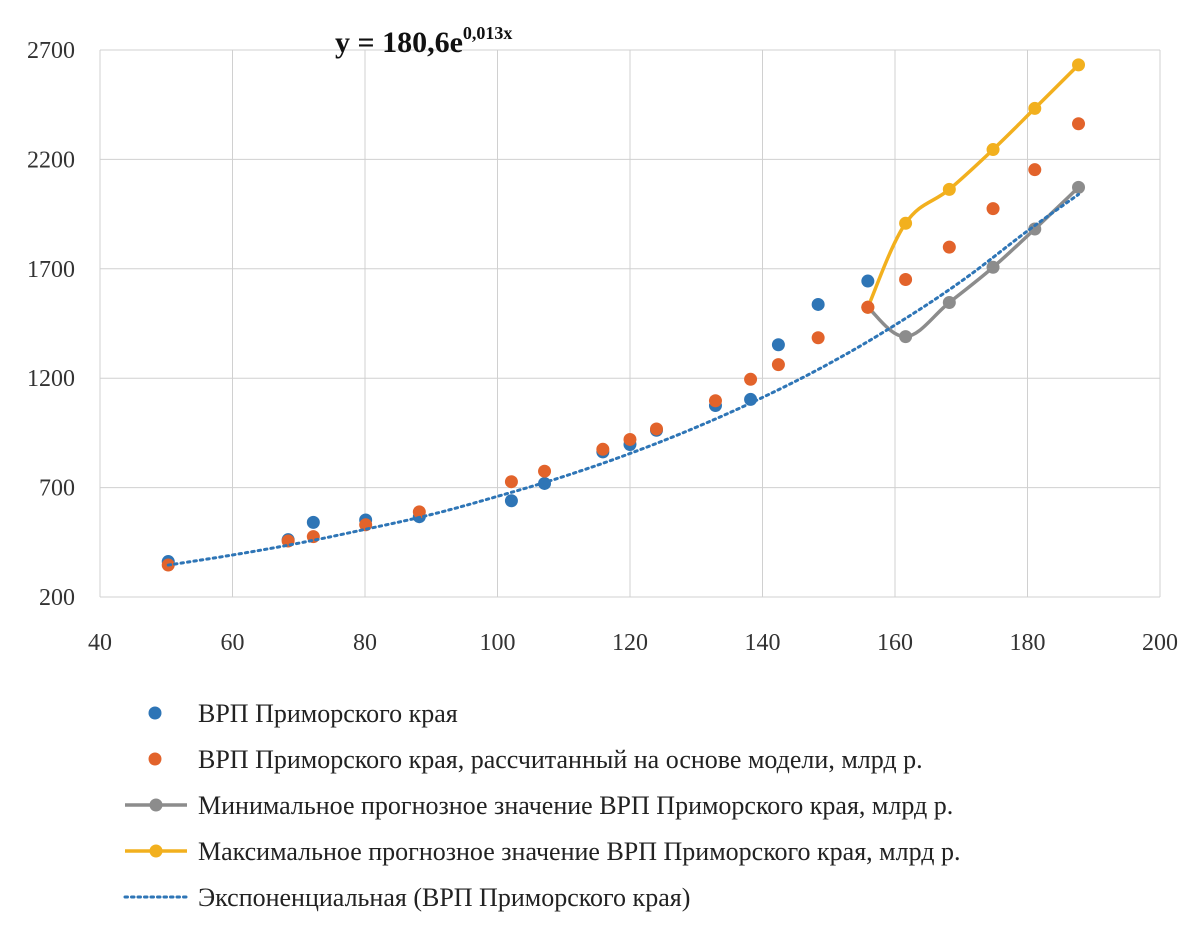 This screenshot has width=1200, height=945. I want to click on legend-label: ВРП Приморского края, so click(328, 713).